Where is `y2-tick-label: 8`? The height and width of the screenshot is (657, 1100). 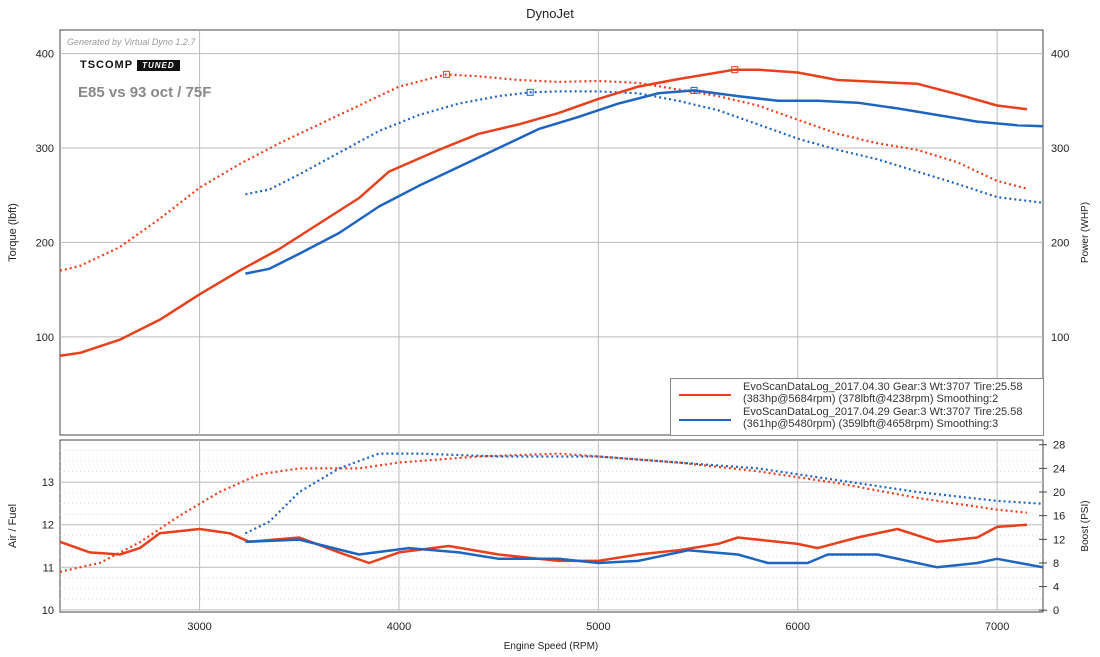 y2-tick-label: 8 is located at coordinates (1056, 564).